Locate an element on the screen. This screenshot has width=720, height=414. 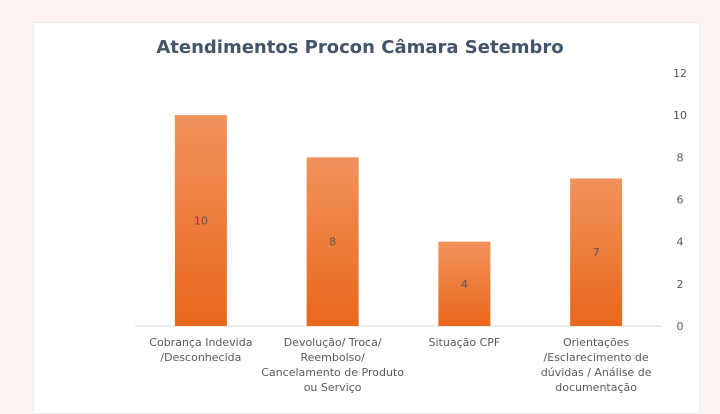
chart-title: Atendimentos Procon Câmara Setembro is located at coordinates (359, 47).